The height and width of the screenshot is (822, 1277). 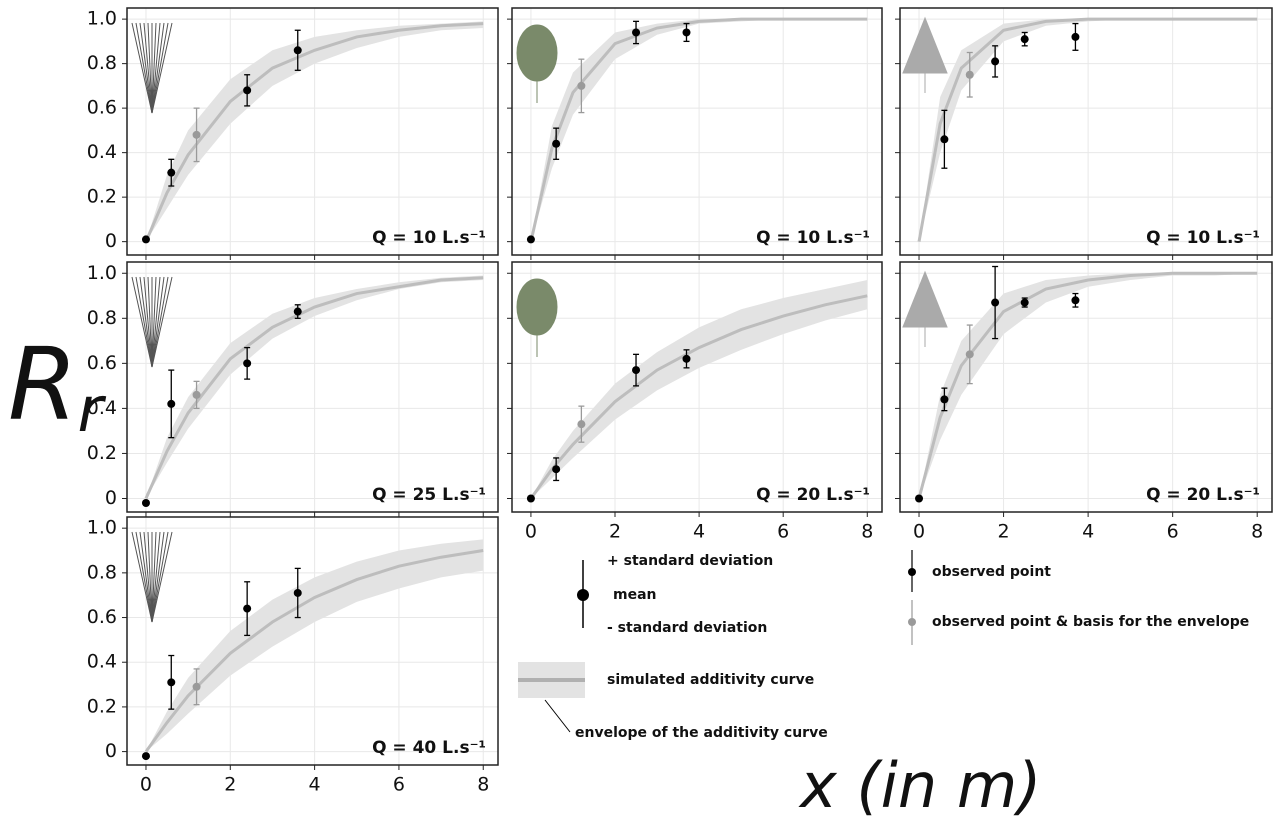 What do you see at coordinates (635, 595) in the screenshot?
I see `legend-text: mean` at bounding box center [635, 595].